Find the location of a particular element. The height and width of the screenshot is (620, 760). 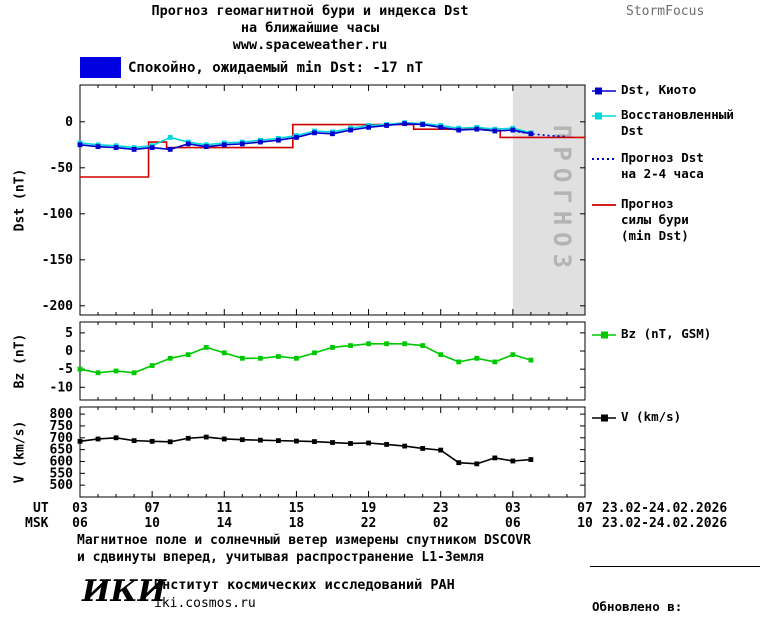

y-tick-label: -5 is located at coordinates (65, 369).